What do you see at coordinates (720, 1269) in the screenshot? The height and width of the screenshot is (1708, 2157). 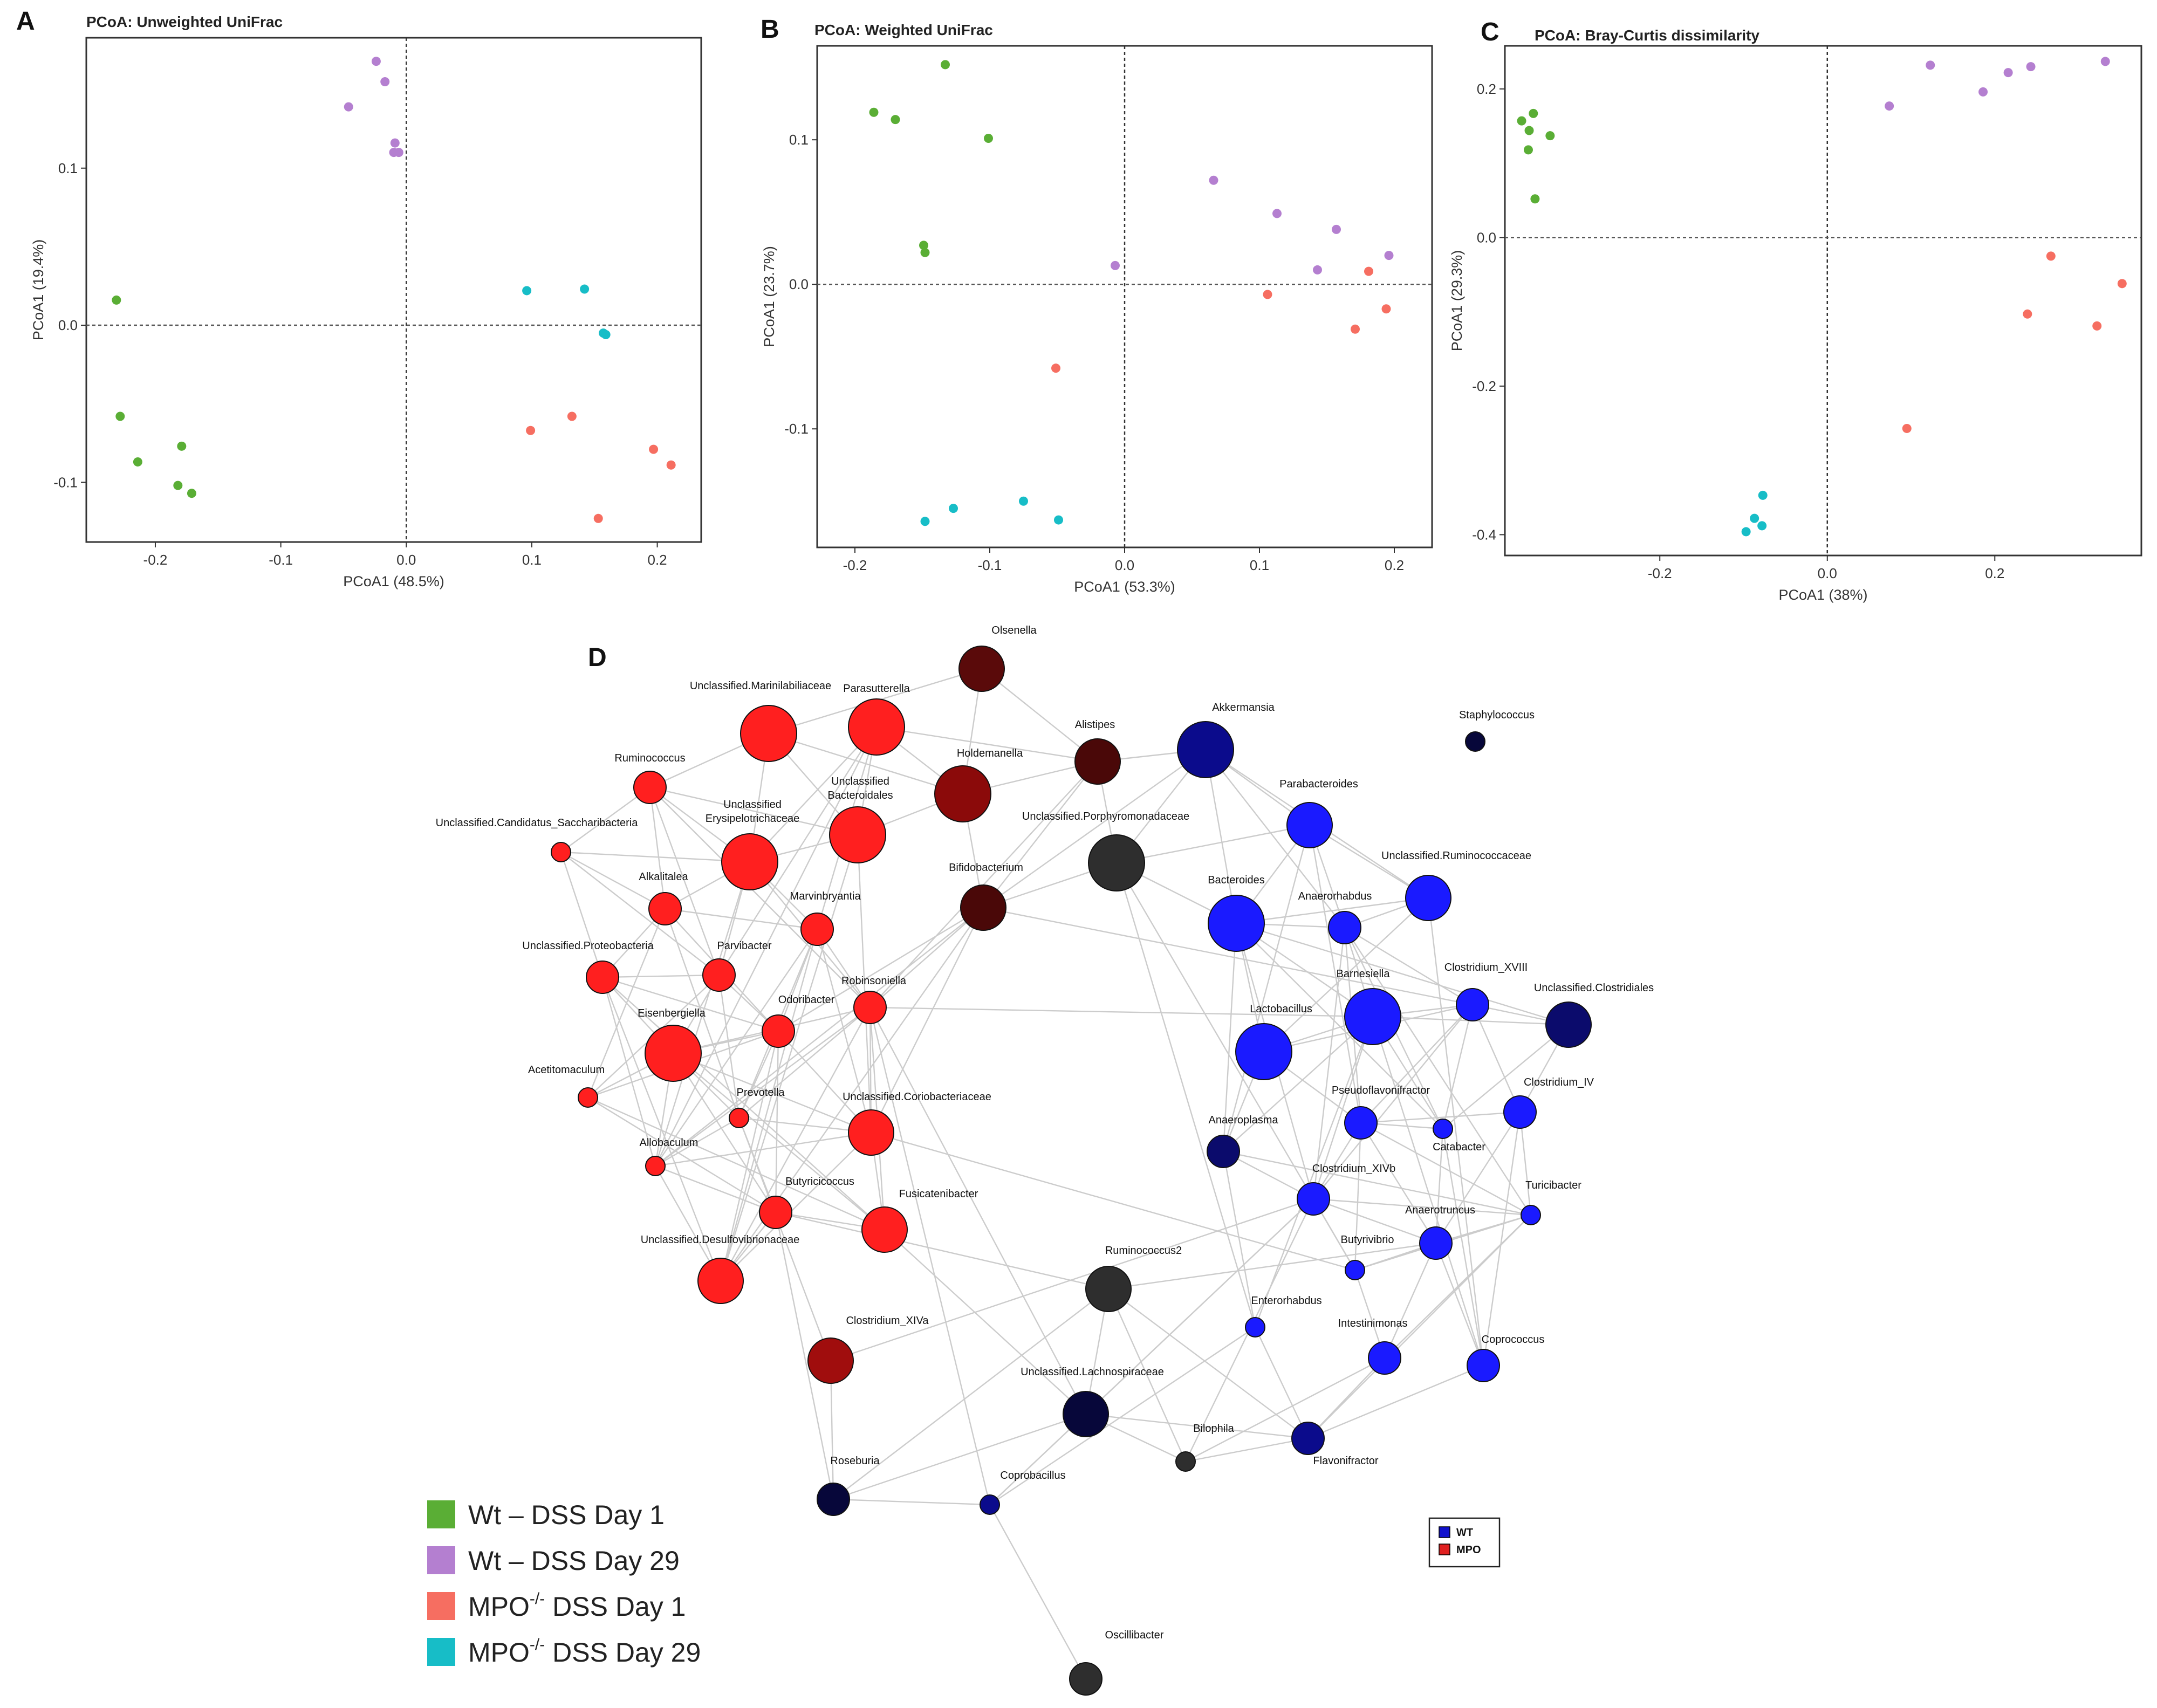 I see `network-node: Unclassified.Desulfovibrionaceae` at bounding box center [720, 1269].